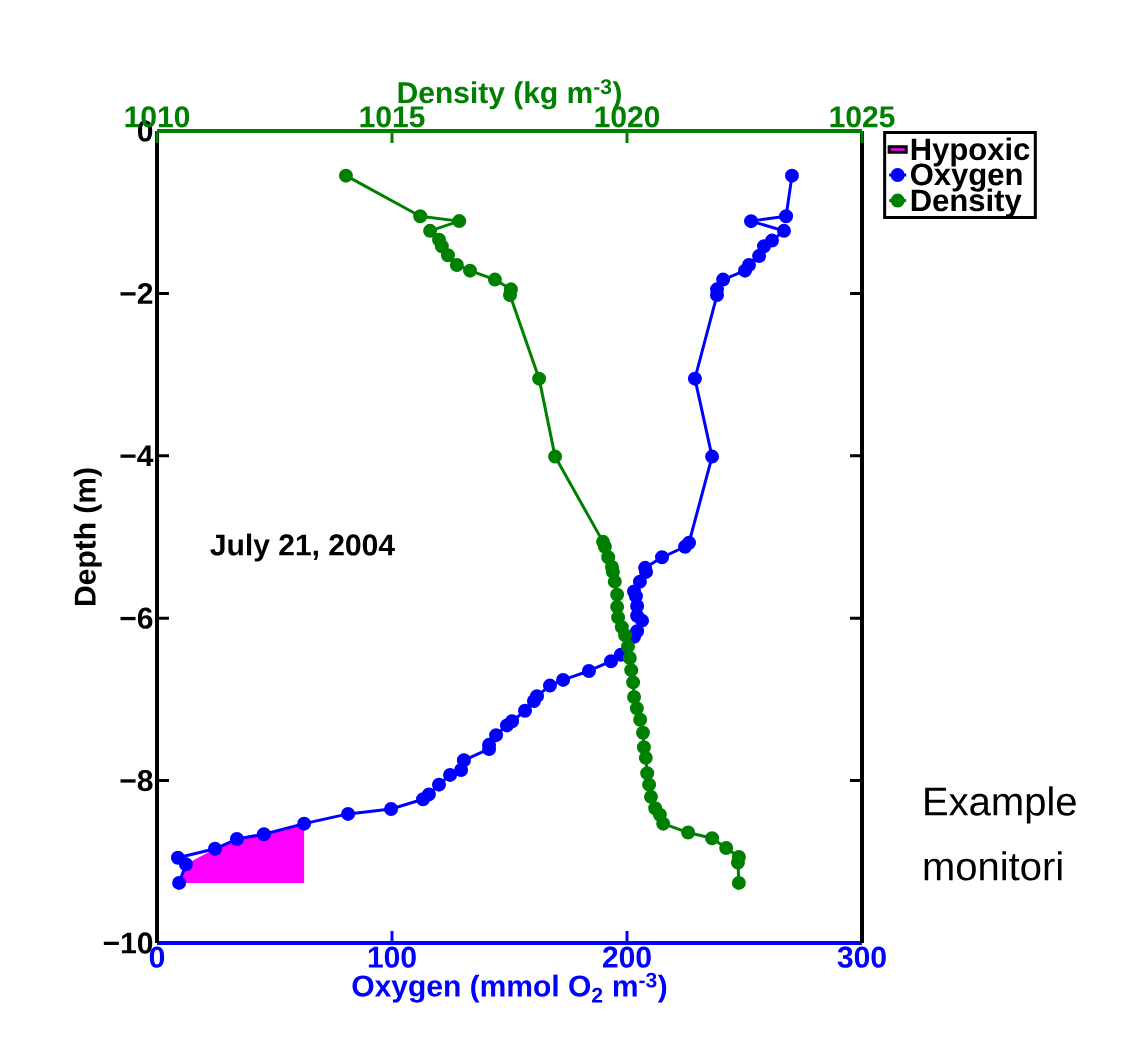 The image size is (1143, 1058). I want to click on text: monitori, so click(993, 866).